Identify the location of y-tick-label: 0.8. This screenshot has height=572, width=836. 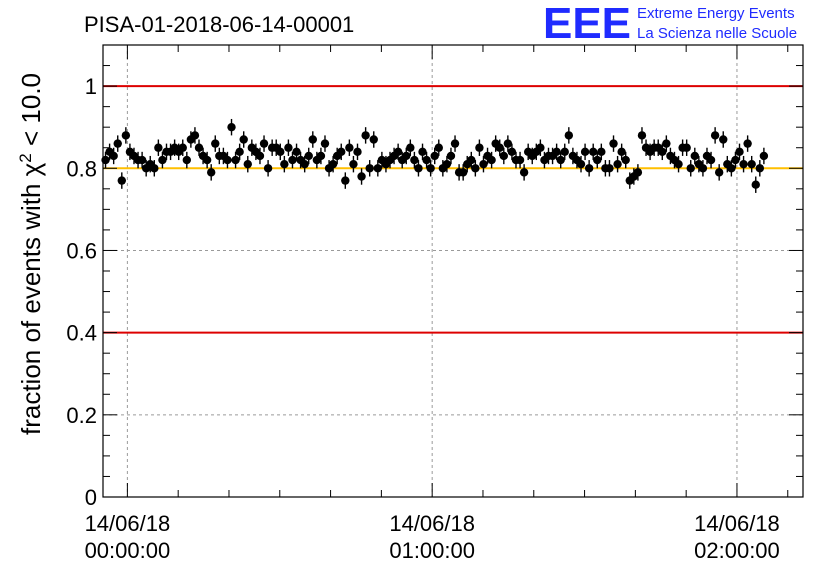
(81, 168).